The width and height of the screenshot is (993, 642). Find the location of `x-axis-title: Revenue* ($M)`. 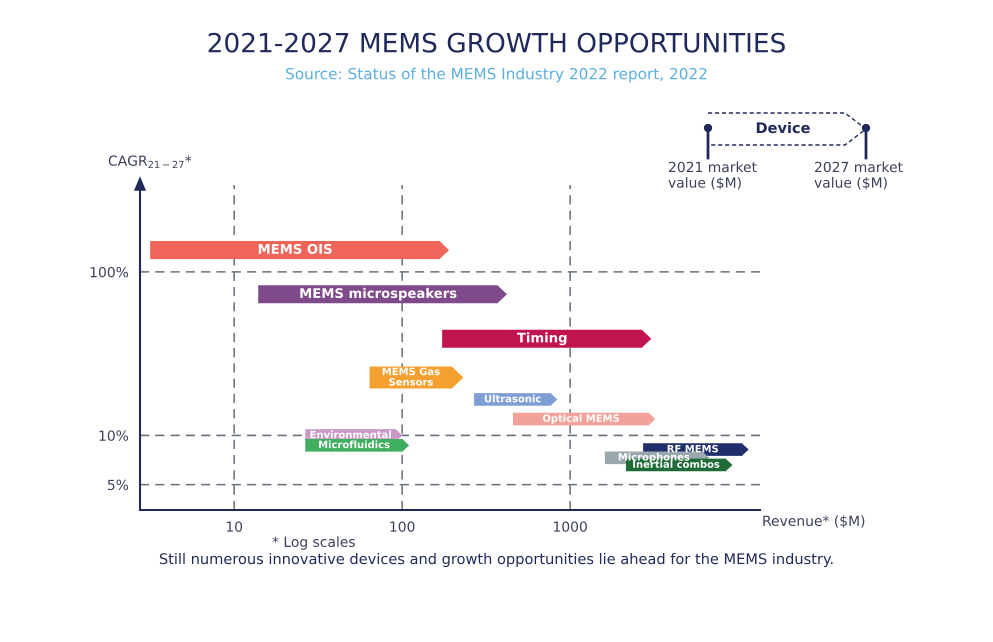

x-axis-title: Revenue* ($M) is located at coordinates (813, 521).